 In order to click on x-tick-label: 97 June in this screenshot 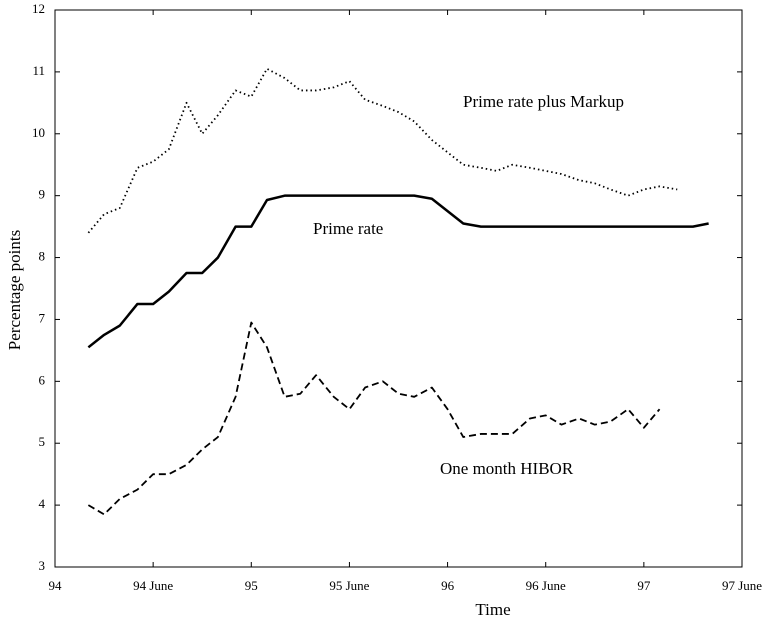, I will do `click(742, 585)`.